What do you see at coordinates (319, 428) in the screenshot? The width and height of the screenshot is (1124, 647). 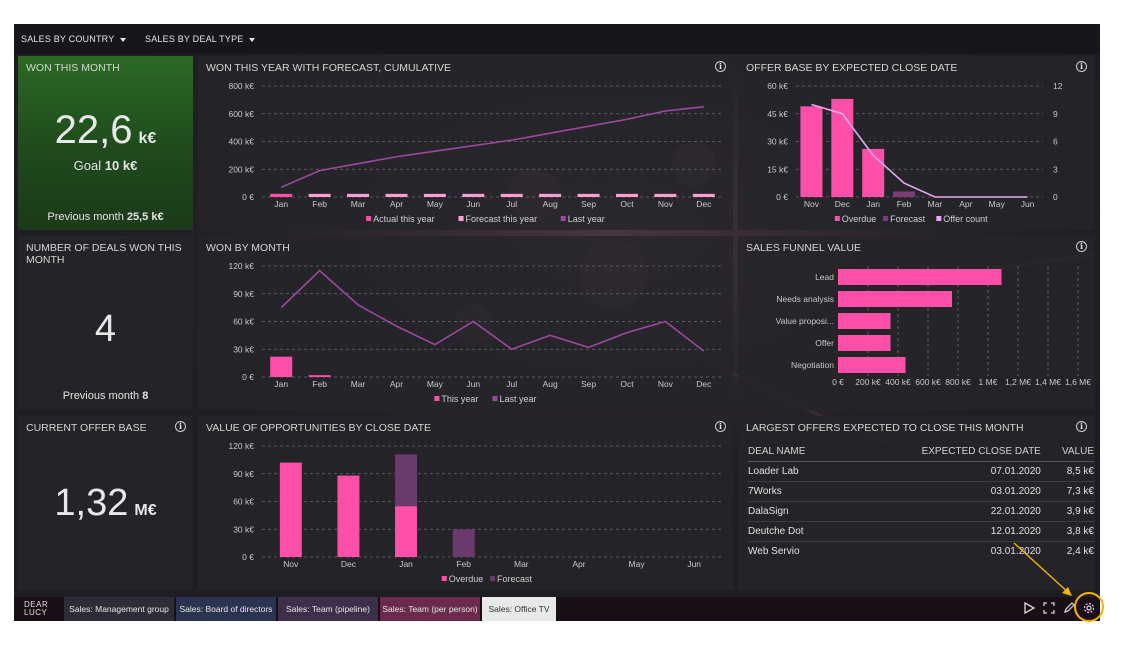 I see `opportunities-close-date-title: VALUE OF OPPORTUNITIES BY CLOSE DATE` at bounding box center [319, 428].